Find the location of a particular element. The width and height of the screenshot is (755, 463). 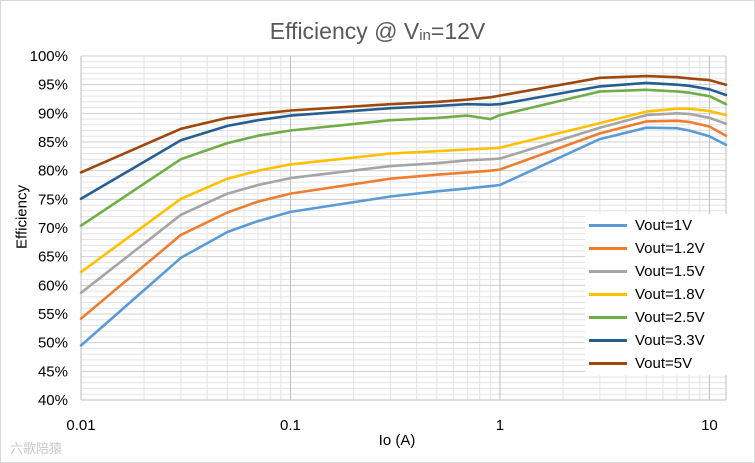

legend-item: Vout=1.8V is located at coordinates (656, 294).